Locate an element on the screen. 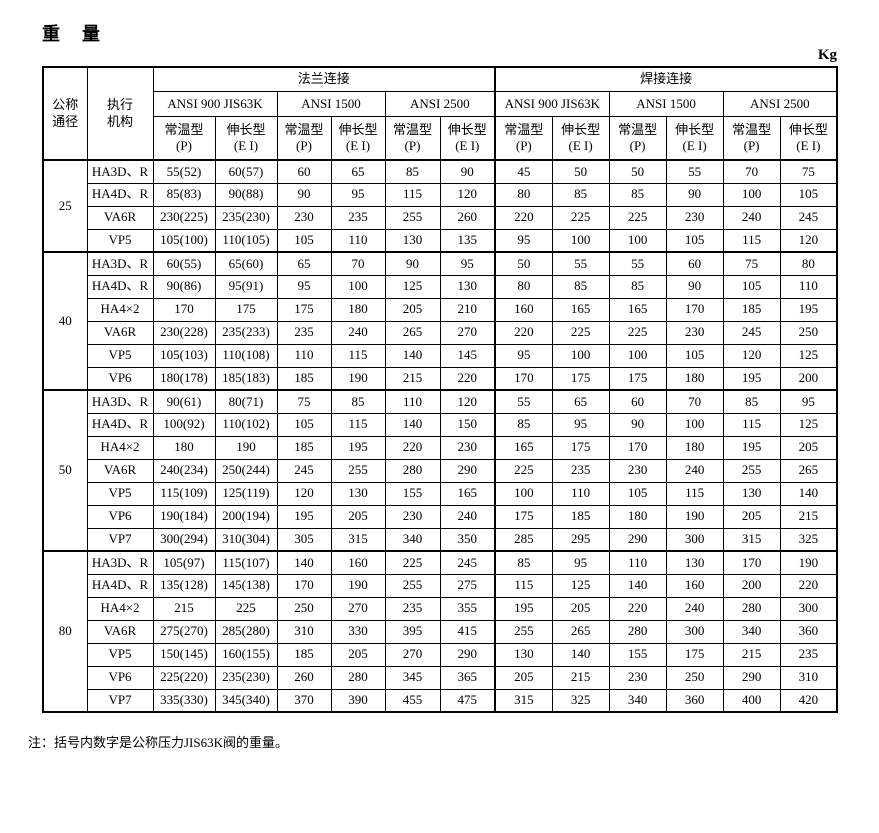 The width and height of the screenshot is (879, 833). weight-cell: 365 is located at coordinates (467, 677).